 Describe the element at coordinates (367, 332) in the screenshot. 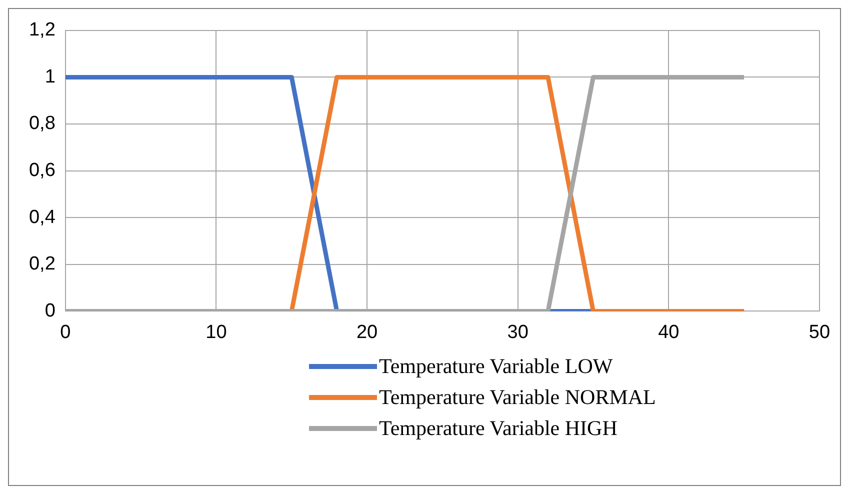

I see `x-tick-label: 20` at that location.